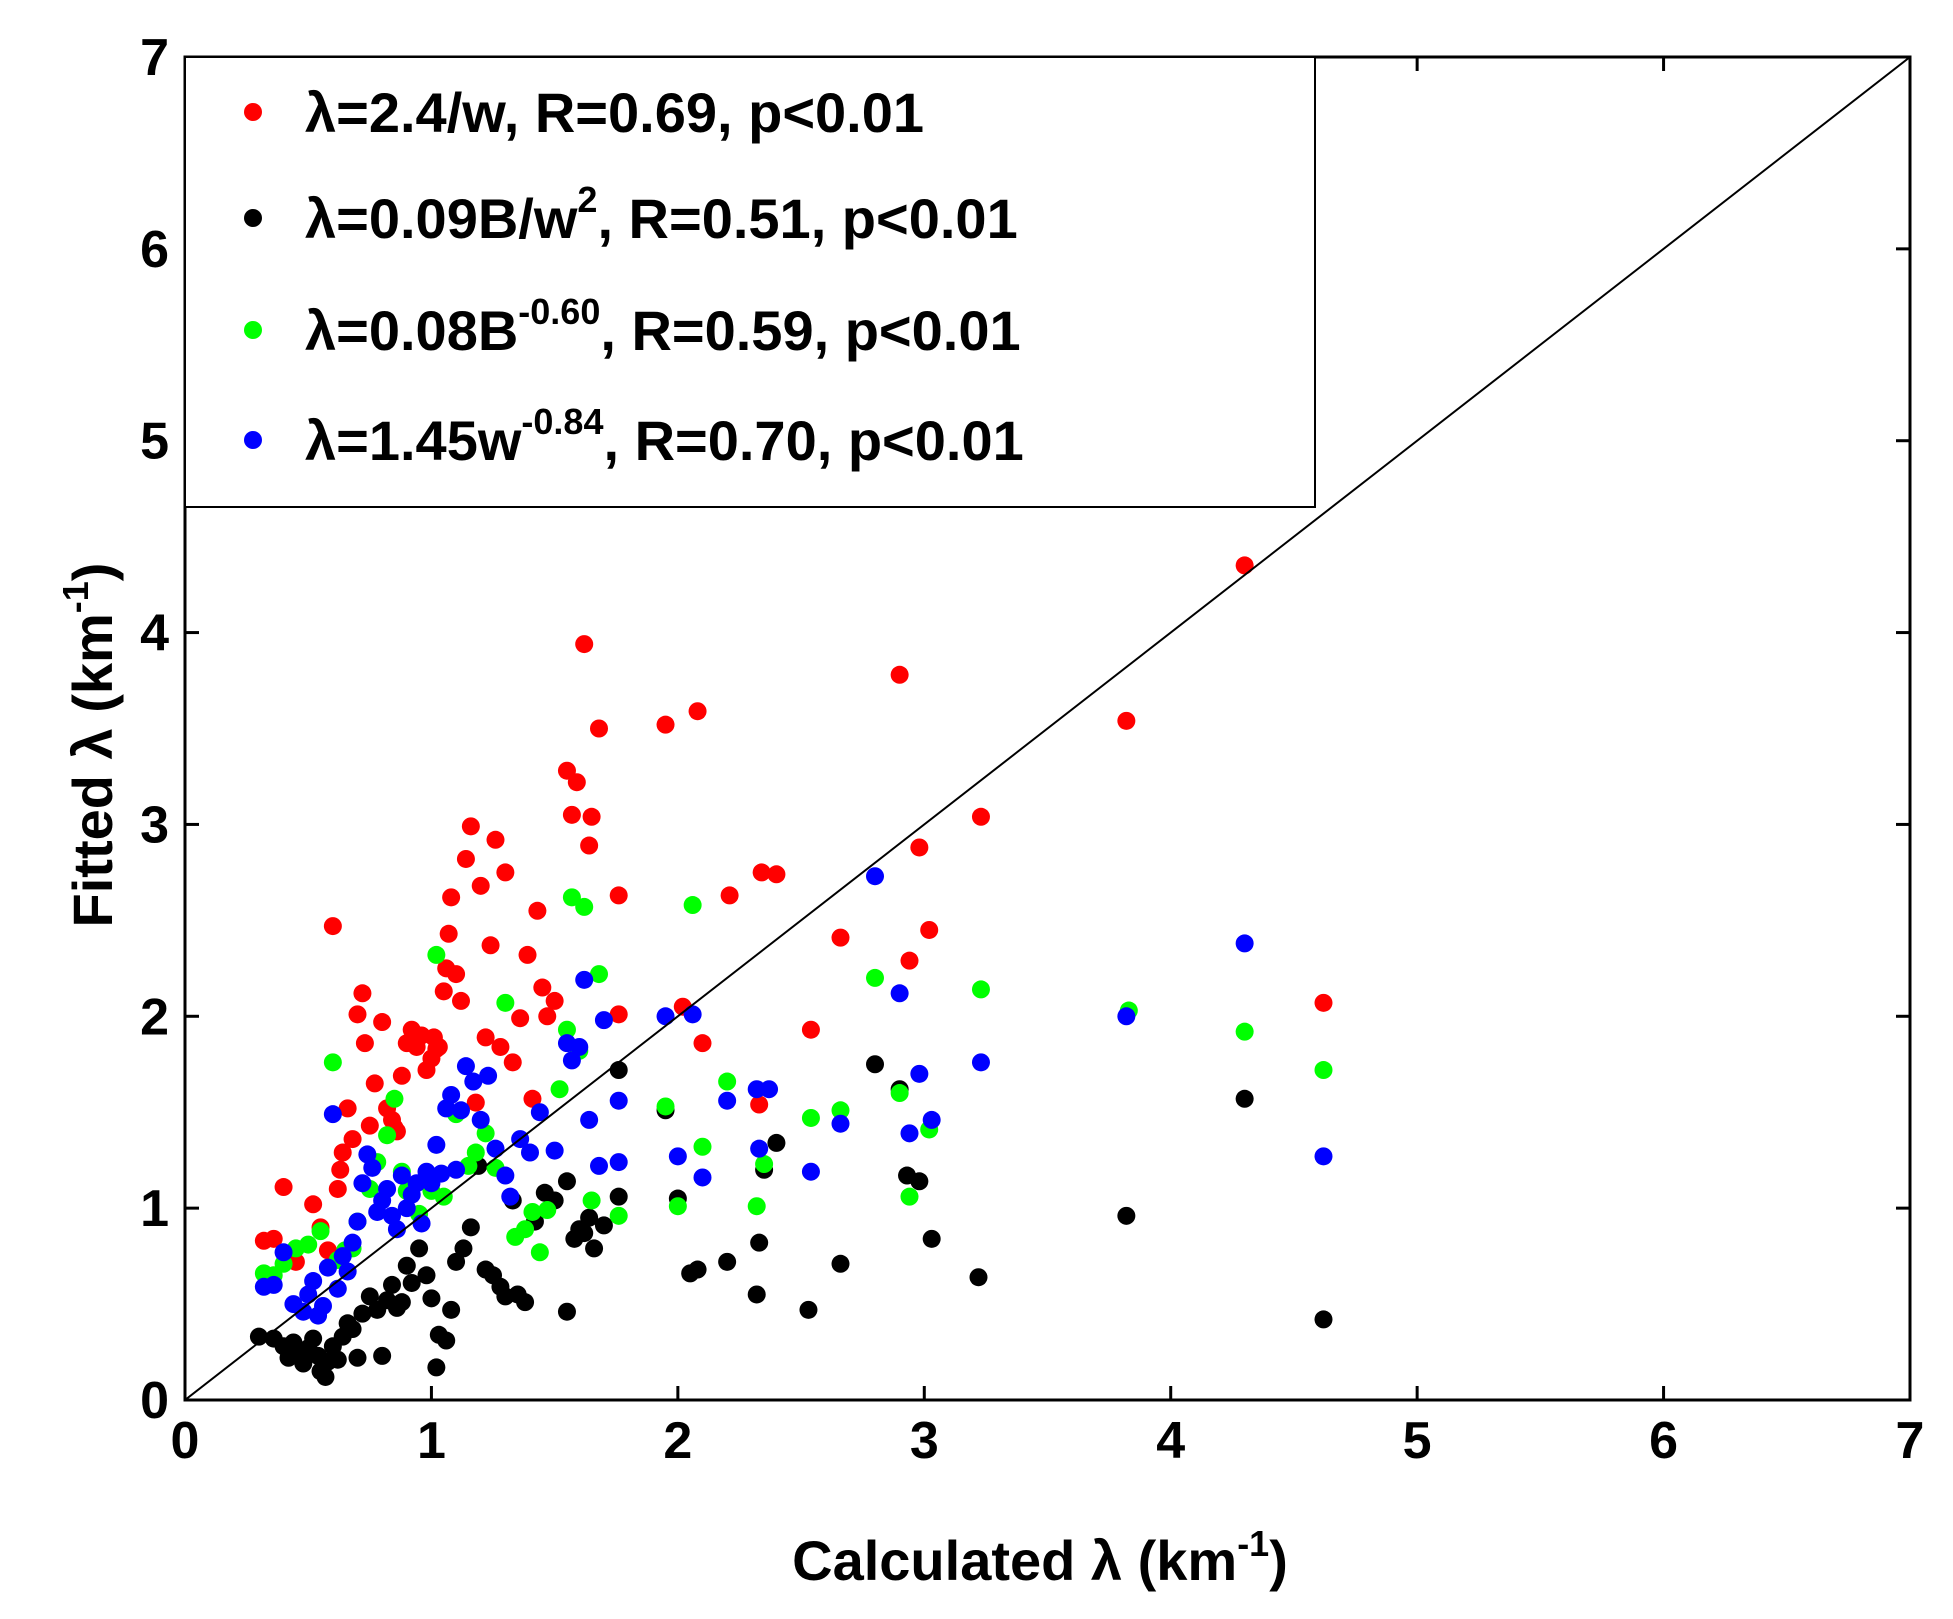  What do you see at coordinates (614, 112) in the screenshot?
I see `legend-label-red-main: λ=2.4/w, R=0.69, p<0.01` at bounding box center [614, 112].